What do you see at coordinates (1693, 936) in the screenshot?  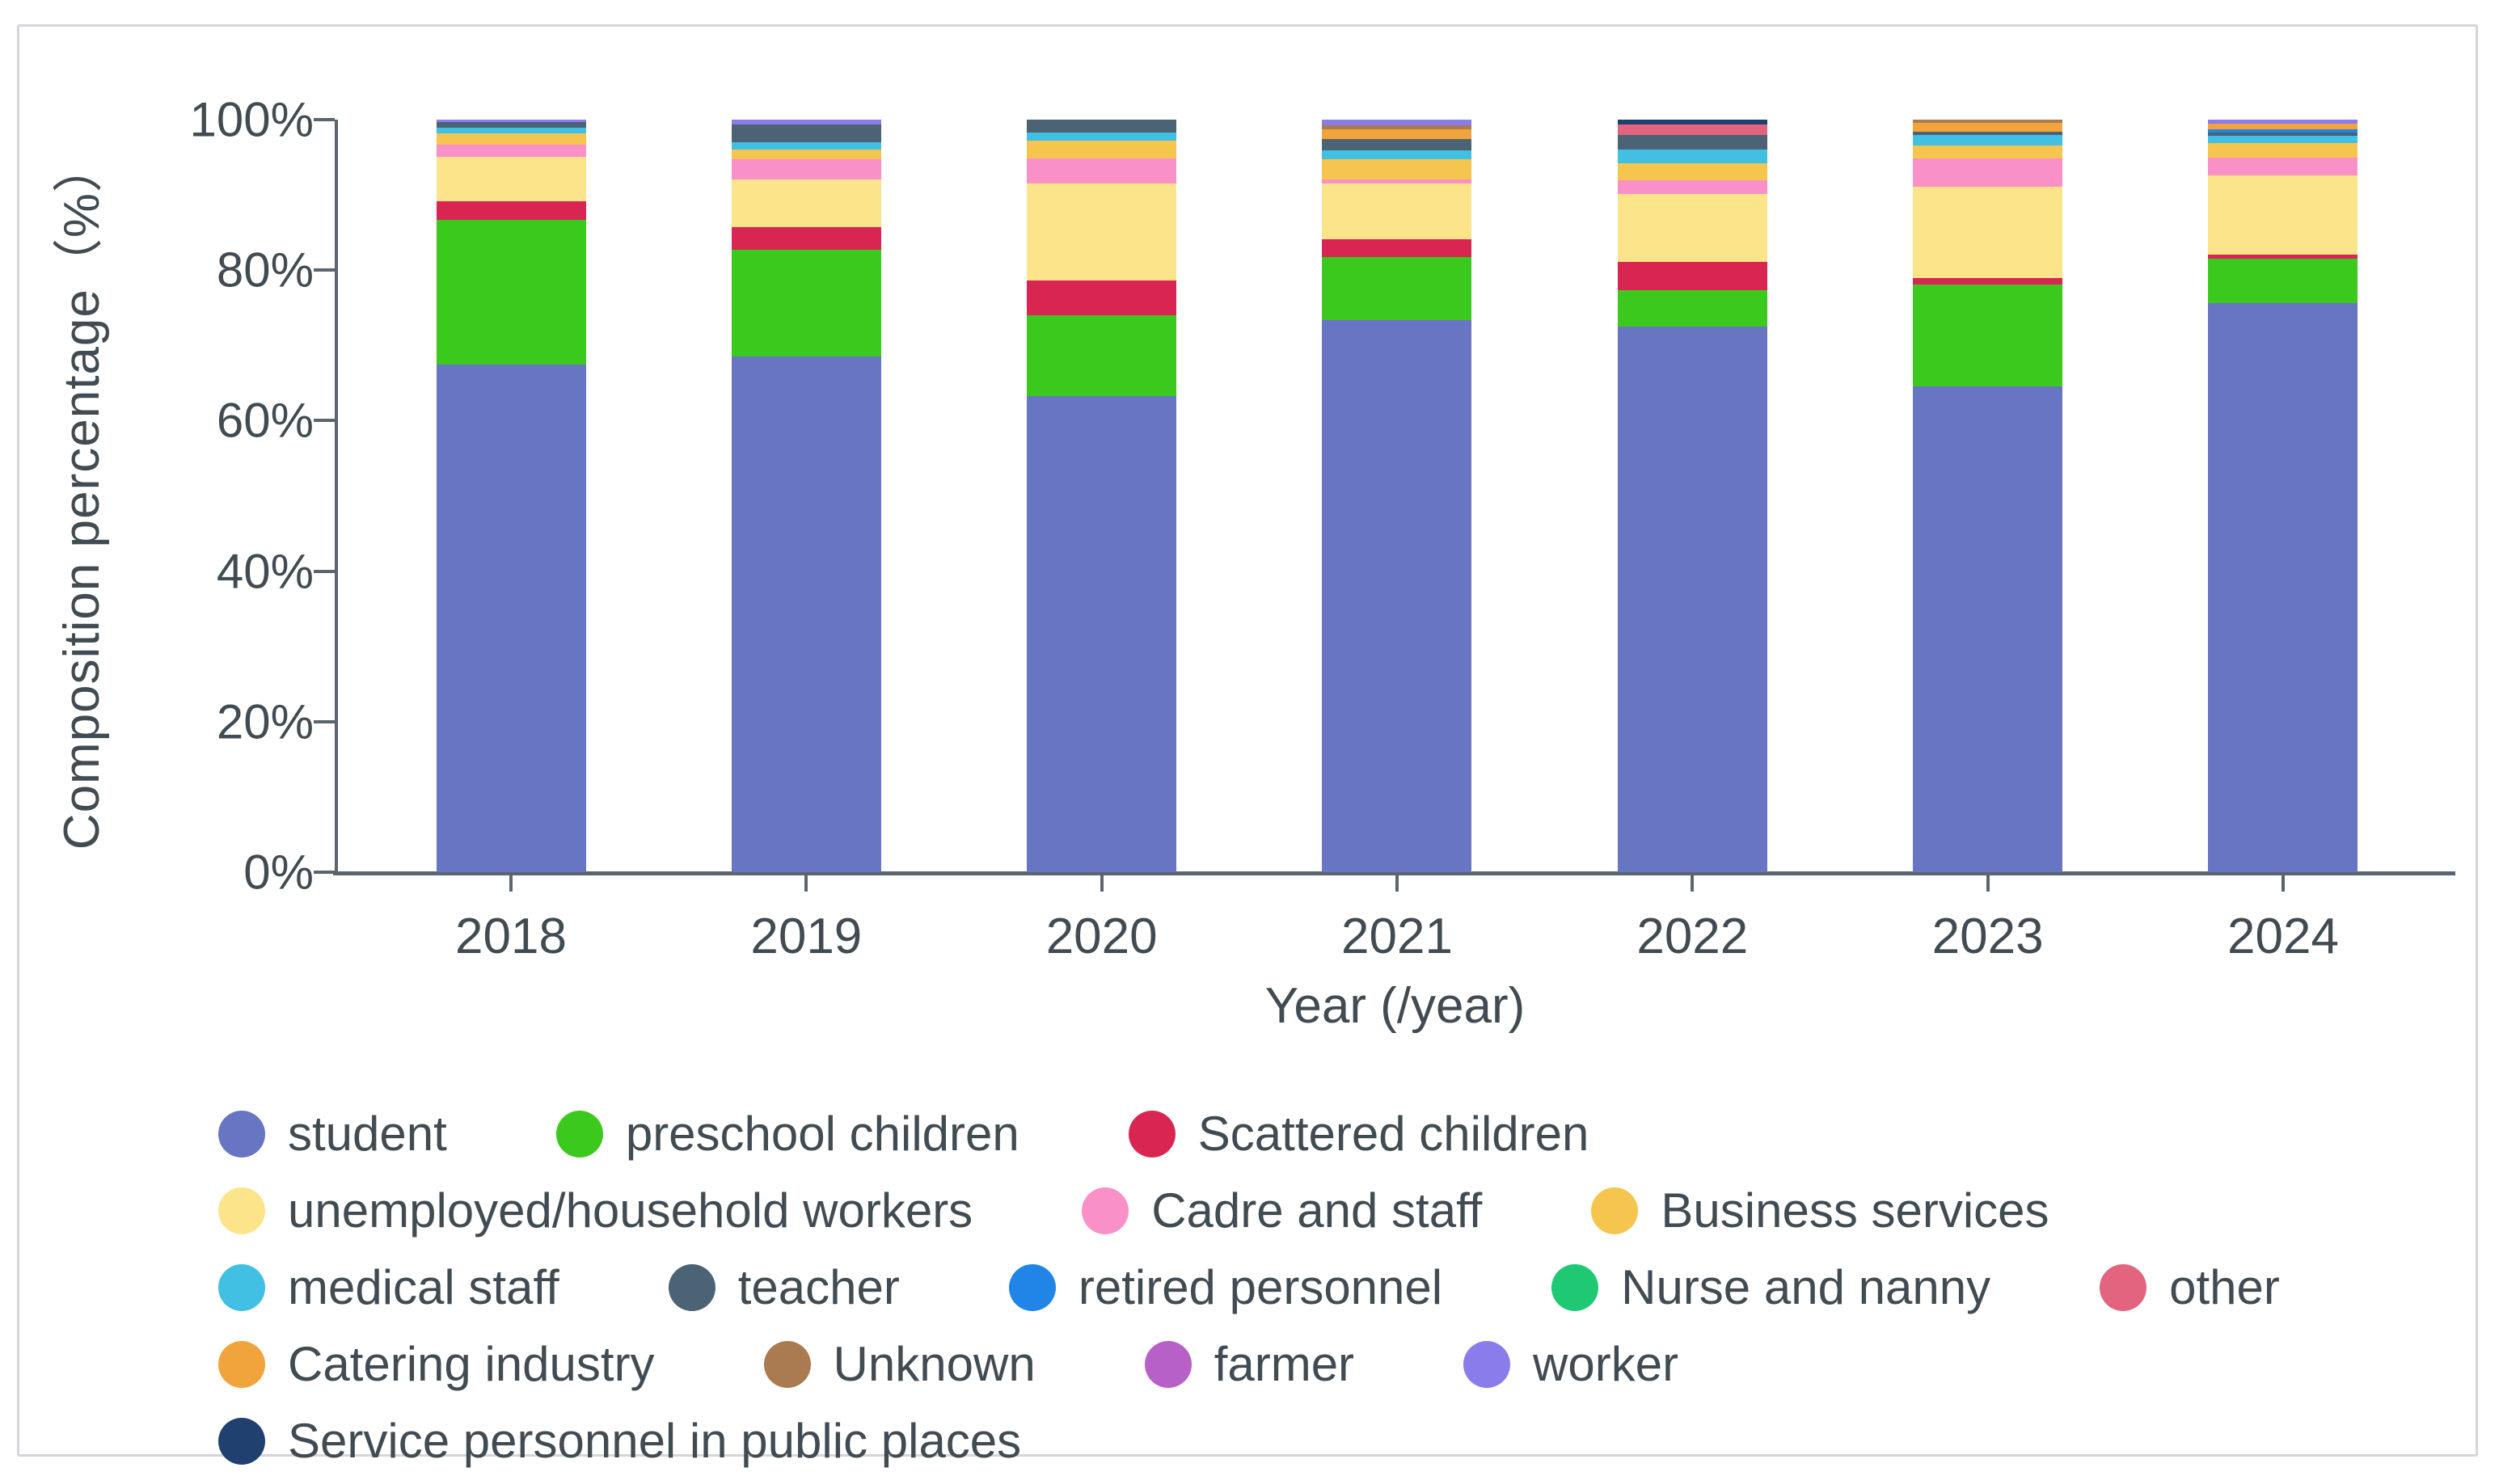 I see `x-tick-label: 2022` at bounding box center [1693, 936].